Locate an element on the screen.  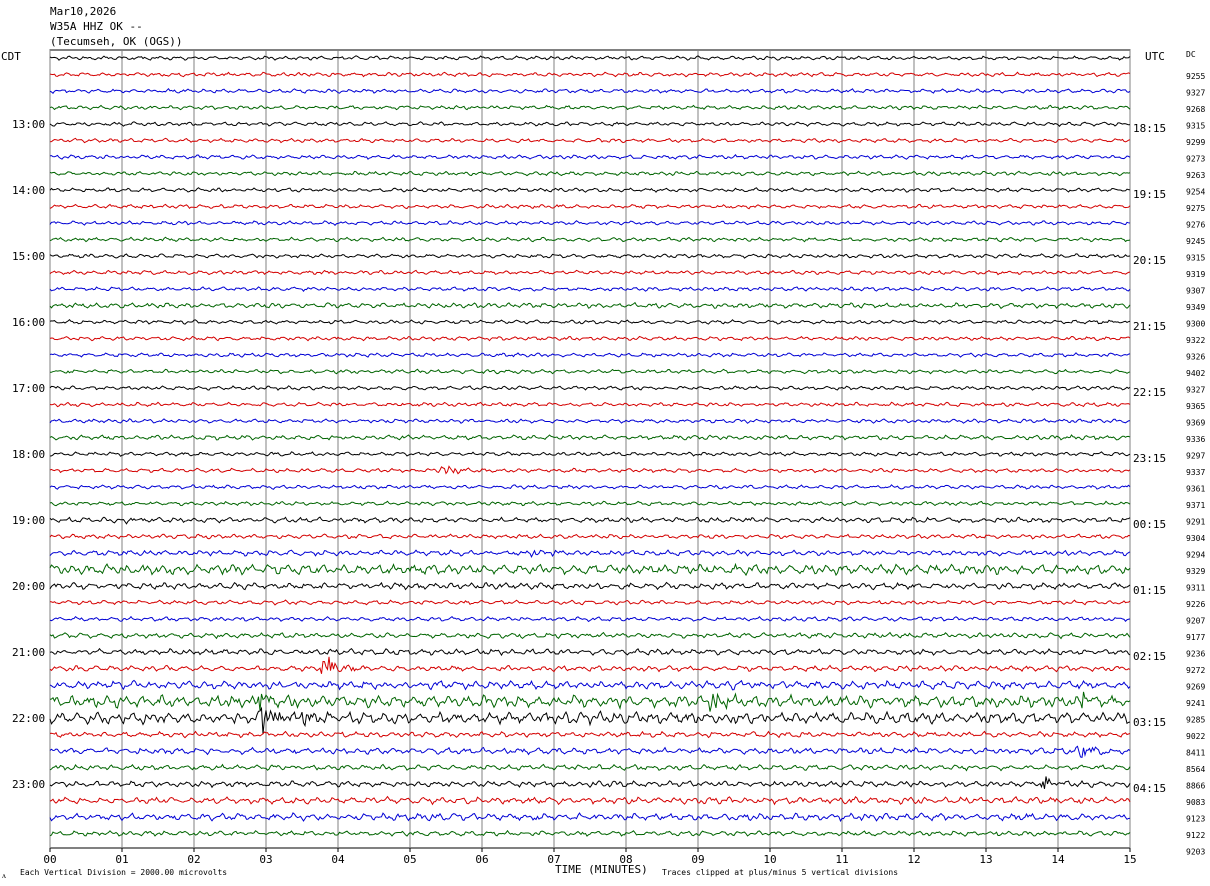
dc-offset-label: 9307 is located at coordinates (1195, 291).